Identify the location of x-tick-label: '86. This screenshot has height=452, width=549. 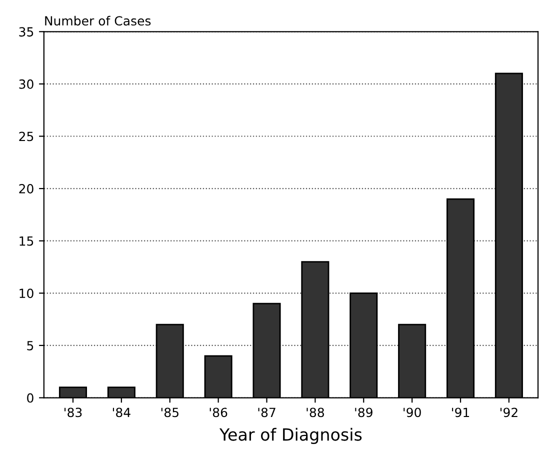
(219, 413).